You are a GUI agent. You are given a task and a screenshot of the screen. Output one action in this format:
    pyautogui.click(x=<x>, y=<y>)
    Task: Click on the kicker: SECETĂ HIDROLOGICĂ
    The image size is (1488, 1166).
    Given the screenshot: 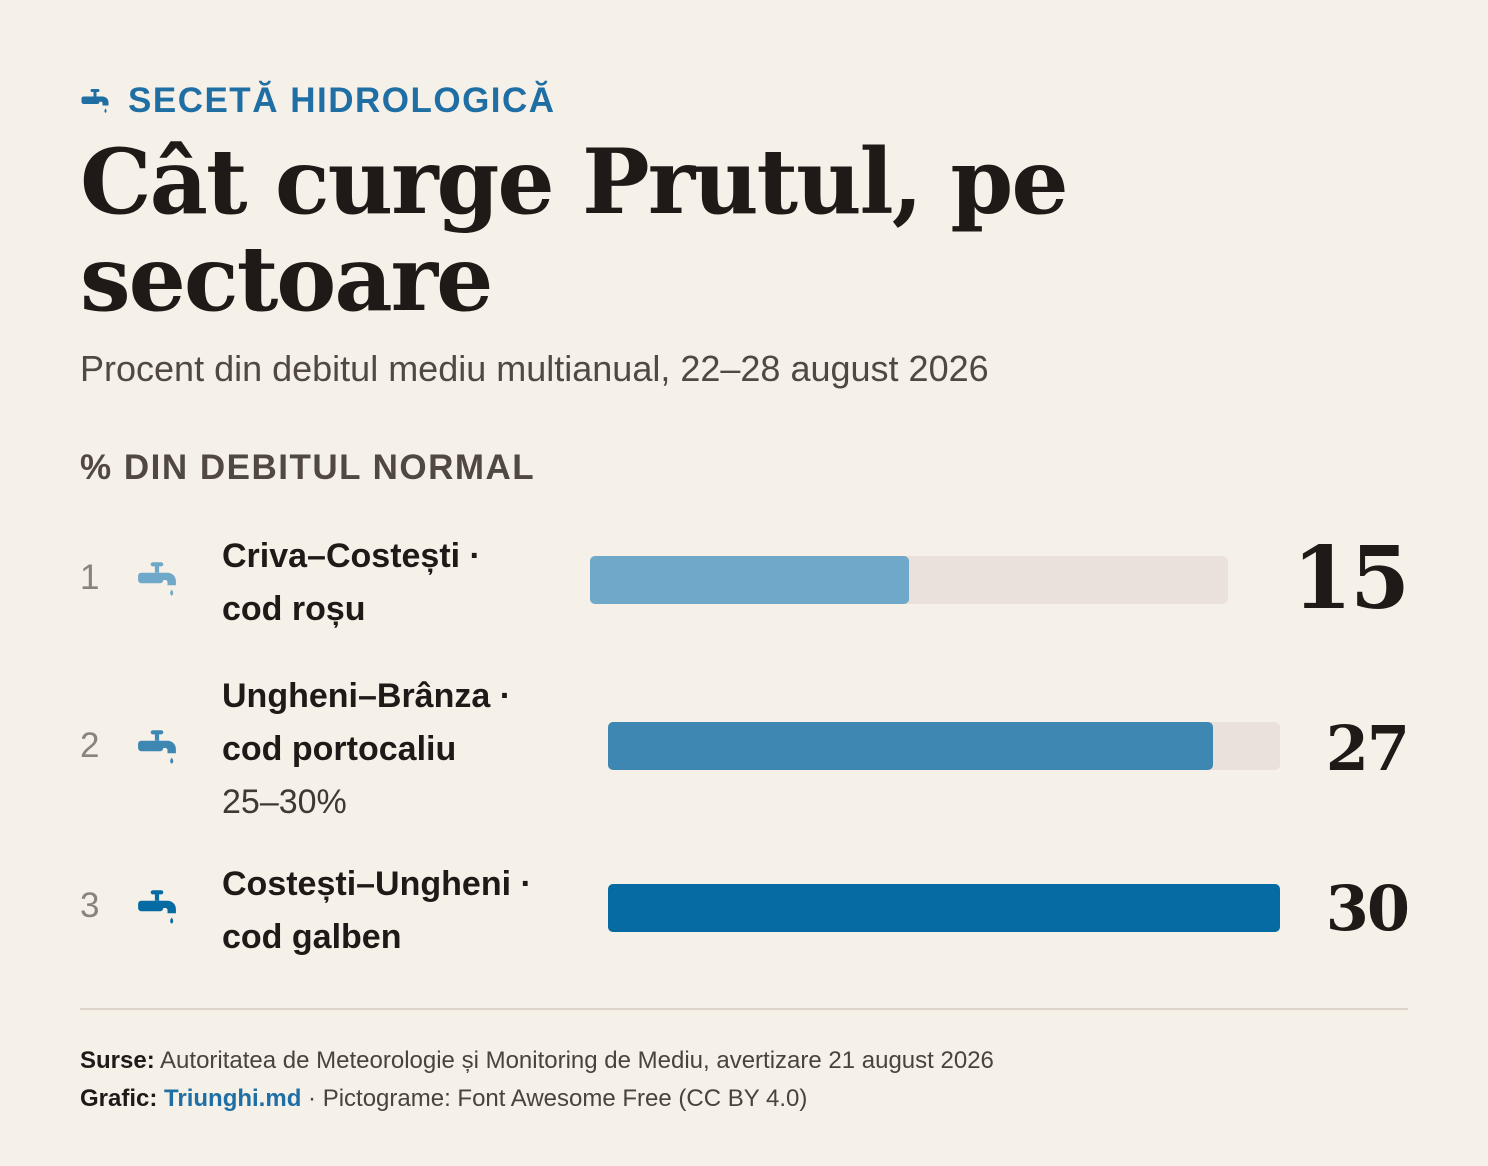 What is the action you would take?
    pyautogui.click(x=318, y=101)
    